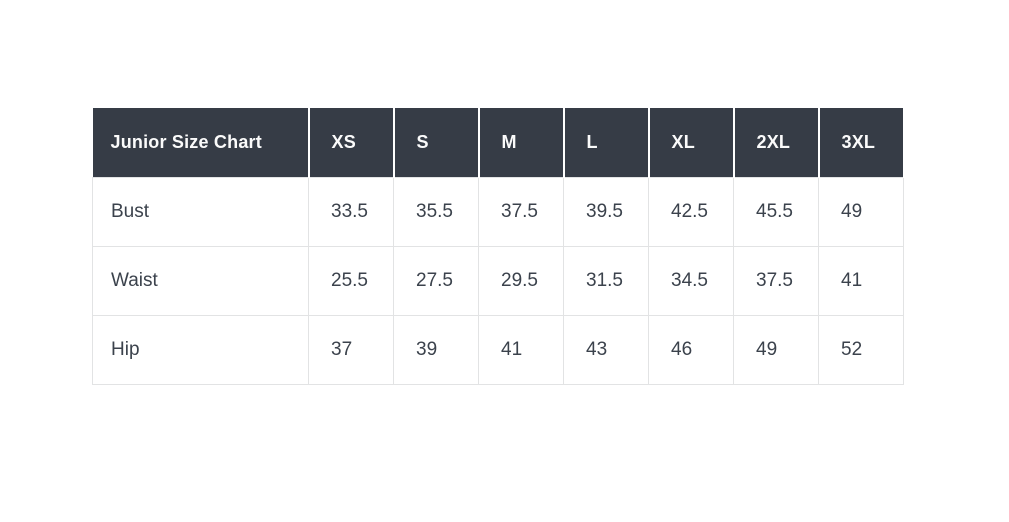  What do you see at coordinates (521, 281) in the screenshot?
I see `size-value-cell: 29.5` at bounding box center [521, 281].